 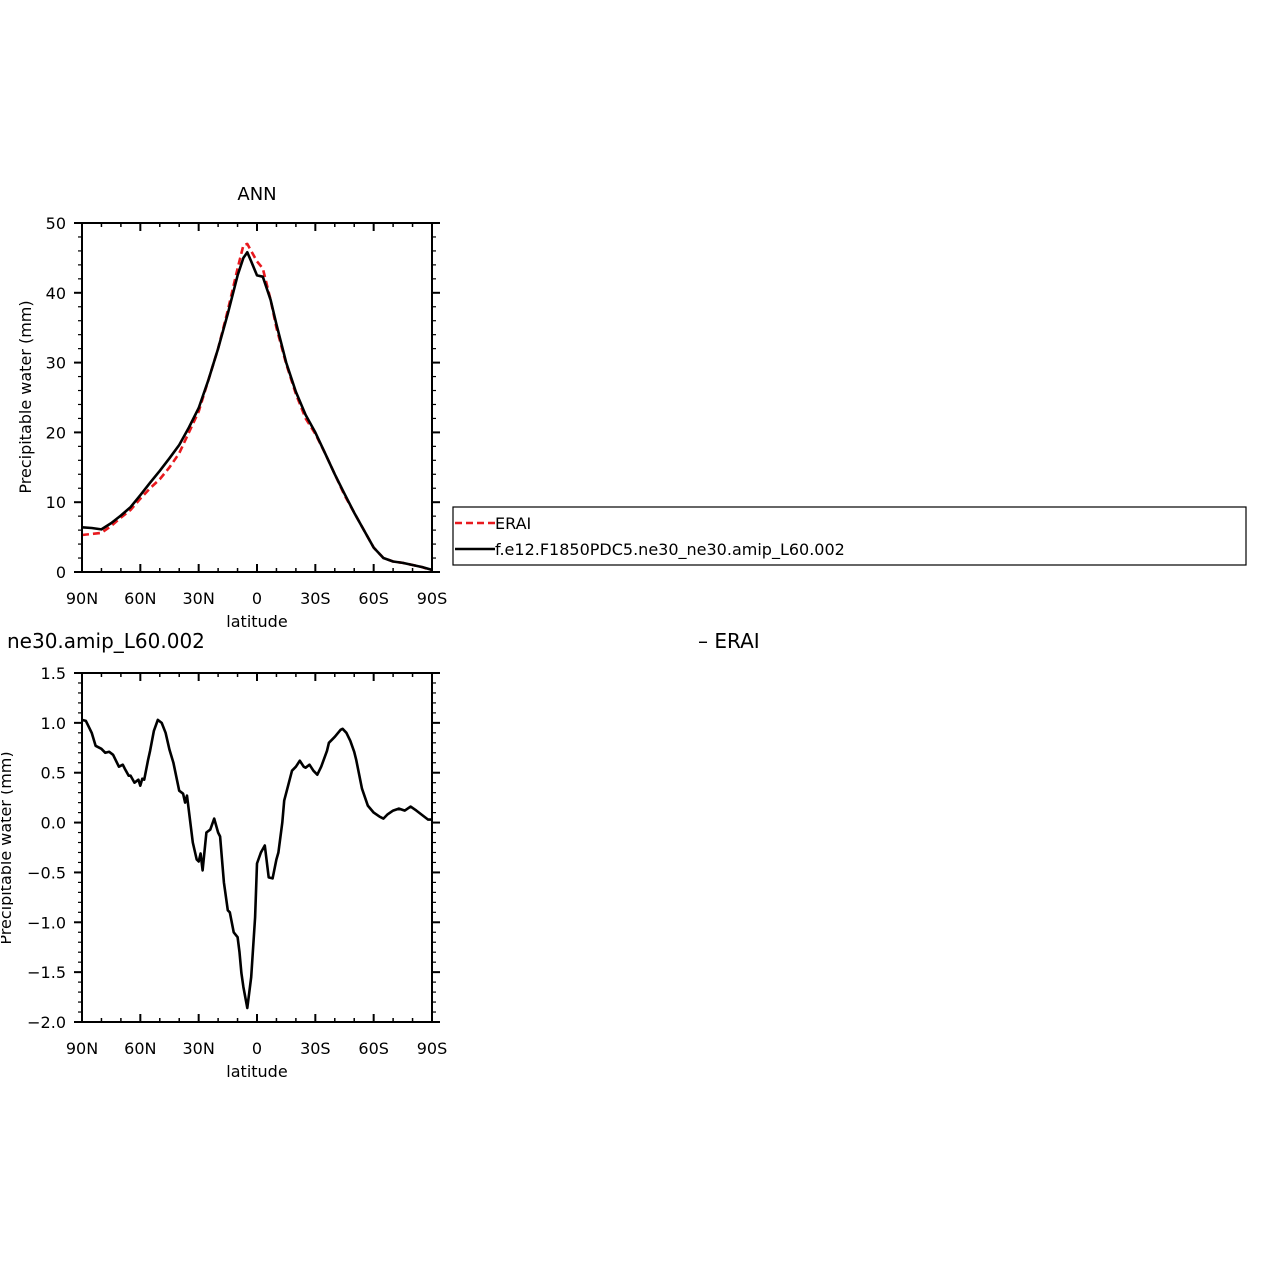 I want to click on y-tick-label: 1.0, so click(x=53, y=723).